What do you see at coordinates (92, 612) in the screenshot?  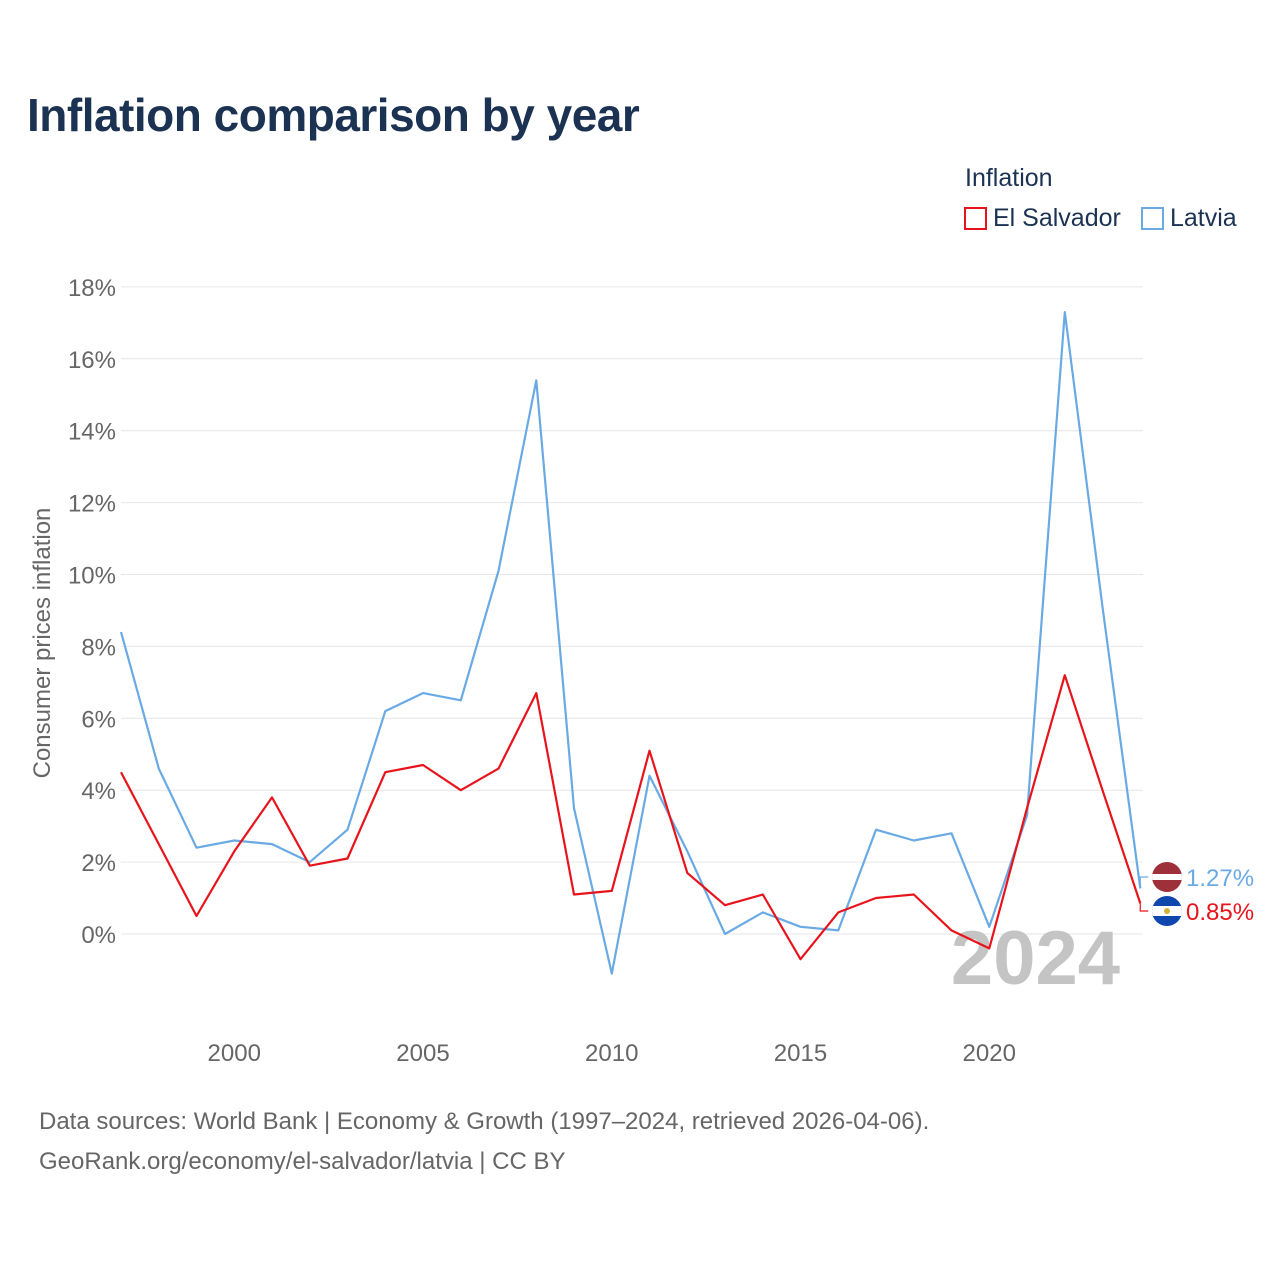 I see `y-axis-ticks: 0% 2% 4% 6% 8% 10% 12% 14% 16% 18%` at bounding box center [92, 612].